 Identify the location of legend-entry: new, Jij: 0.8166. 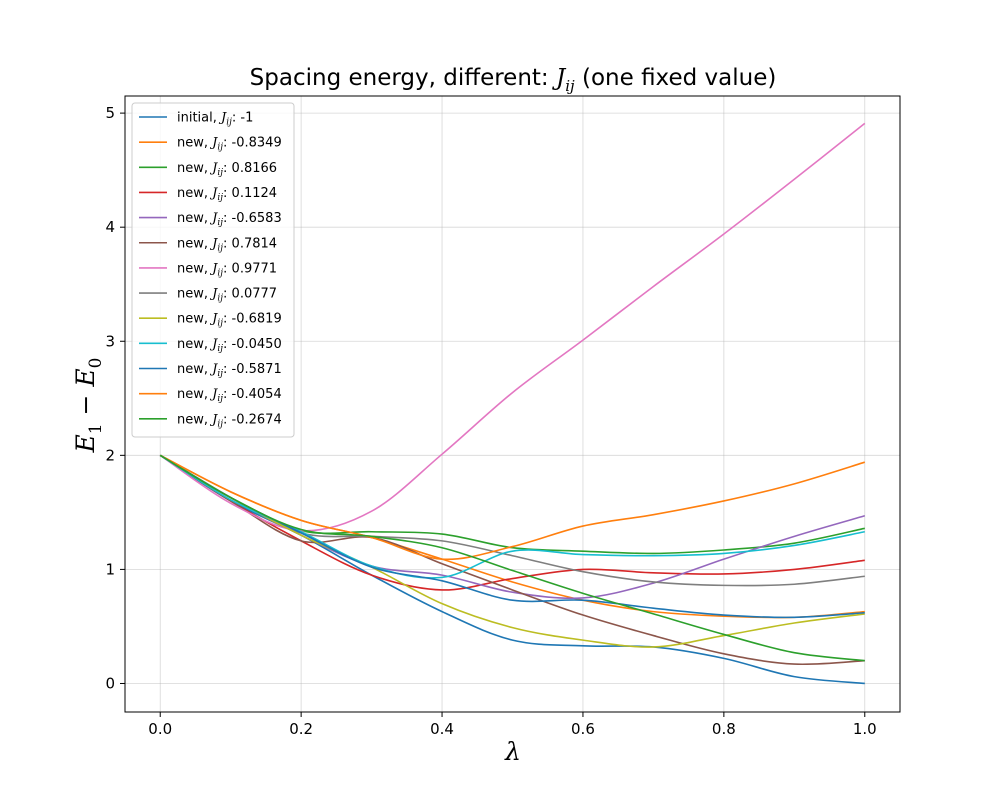
(208, 169).